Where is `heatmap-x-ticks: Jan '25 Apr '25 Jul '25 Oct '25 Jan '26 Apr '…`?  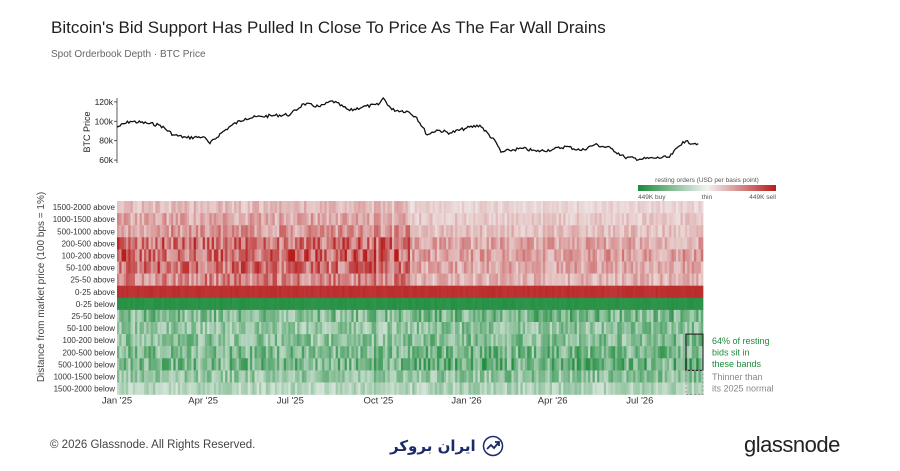 heatmap-x-ticks: Jan '25 Apr '25 Jul '25 Oct '25 Jan '26 Apr '… is located at coordinates (378, 401).